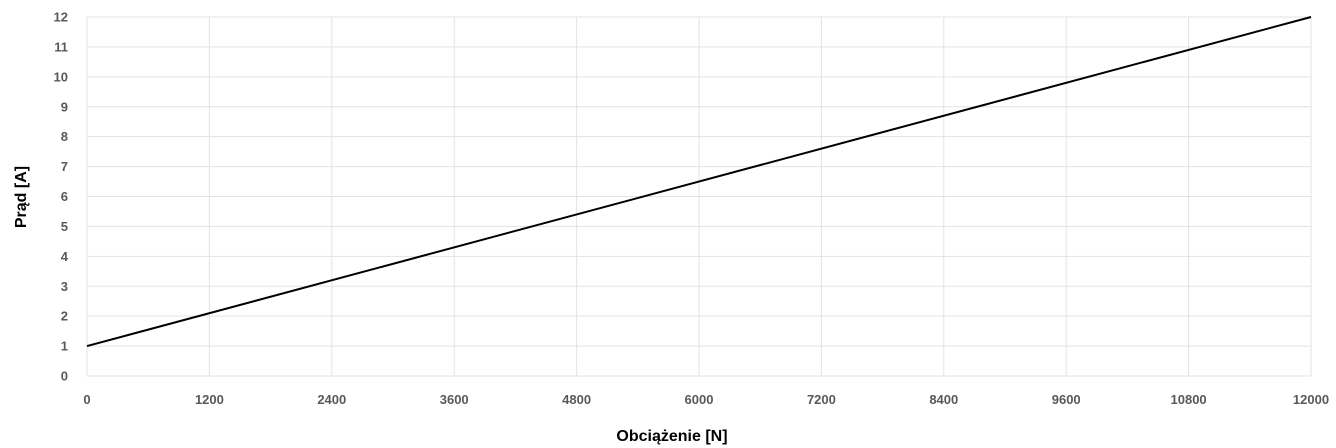 This screenshot has height=448, width=1336. Describe the element at coordinates (64, 286) in the screenshot. I see `y-tick-label: 3` at that location.